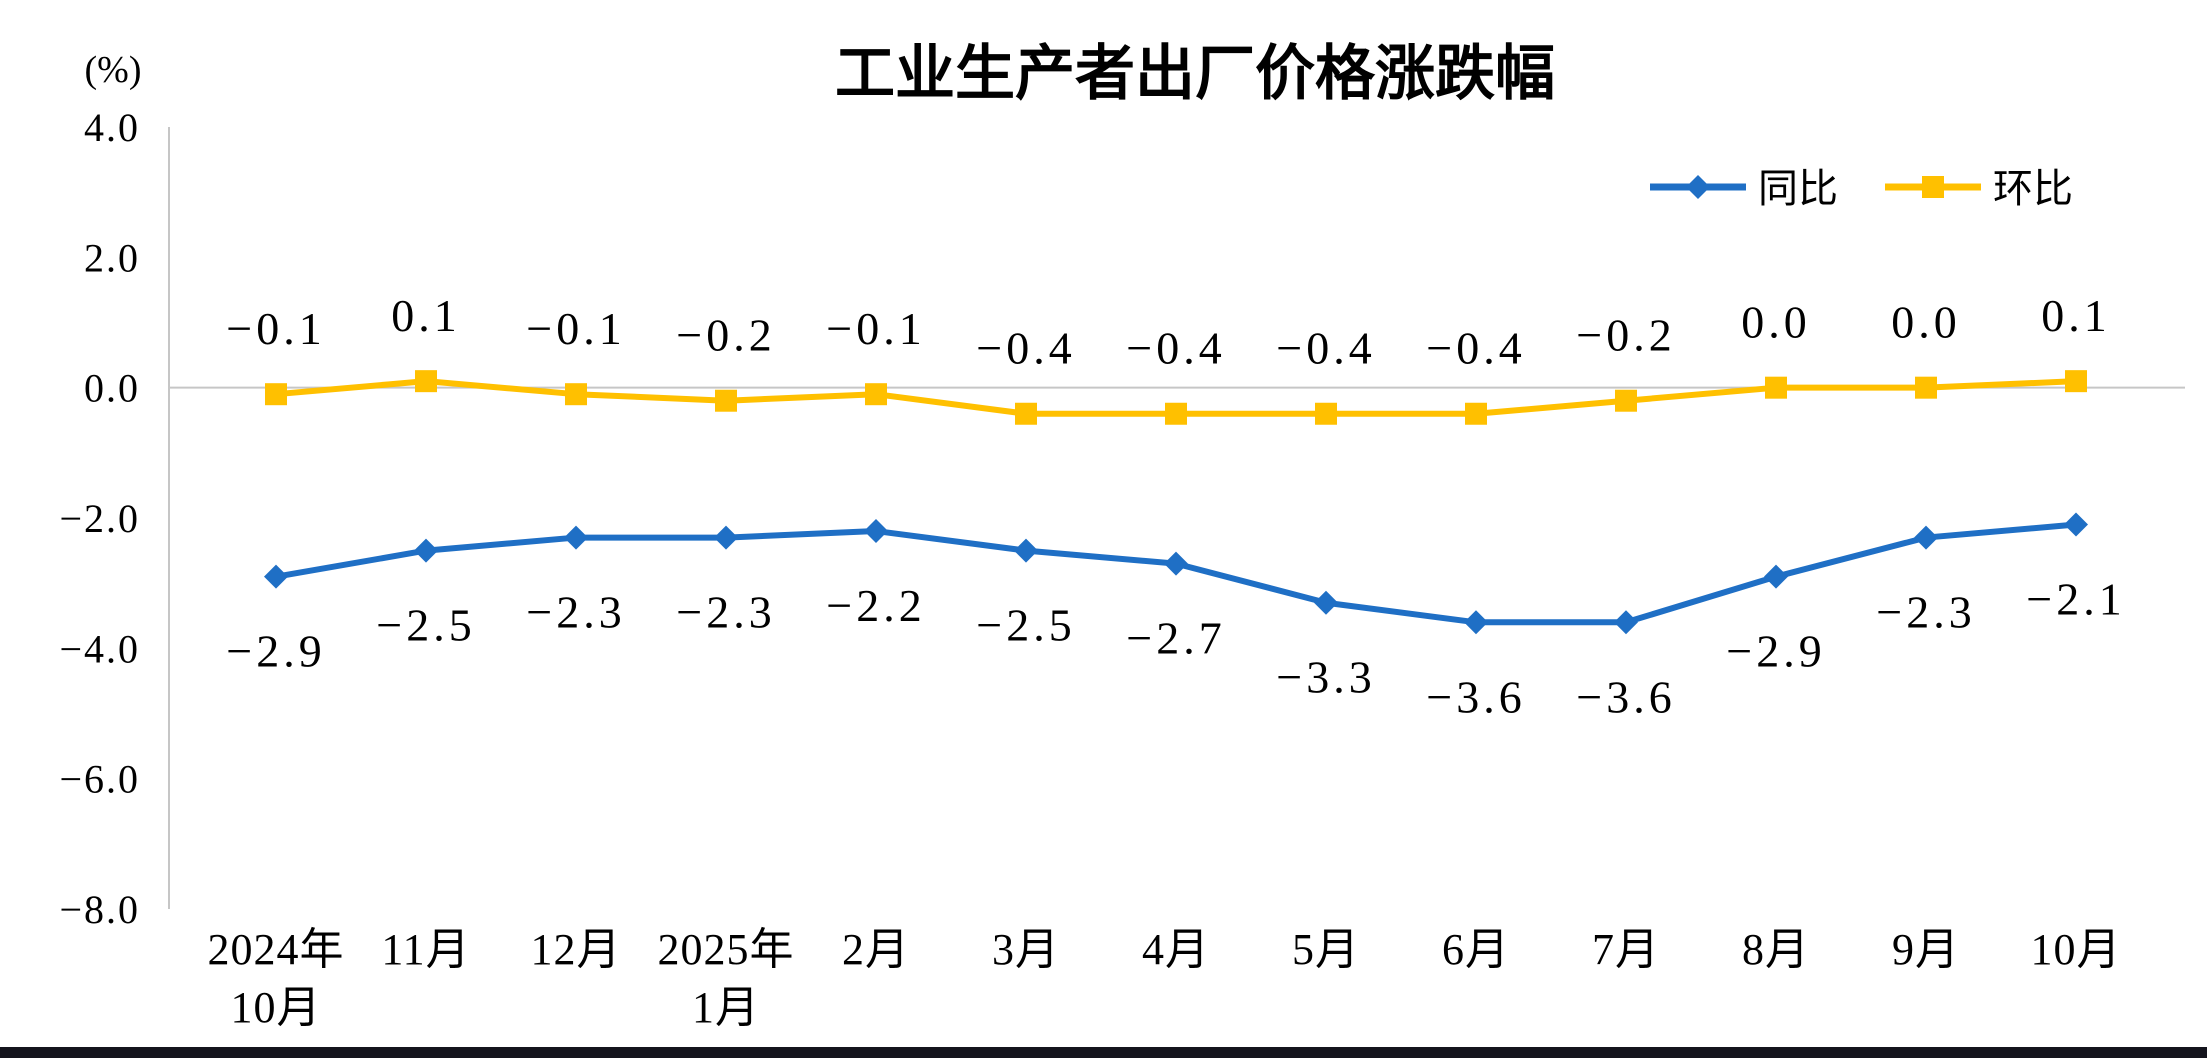 The height and width of the screenshot is (1058, 2207). Describe the element at coordinates (2075, 599) in the screenshot. I see `data-label-tongbi: −2.1` at that location.